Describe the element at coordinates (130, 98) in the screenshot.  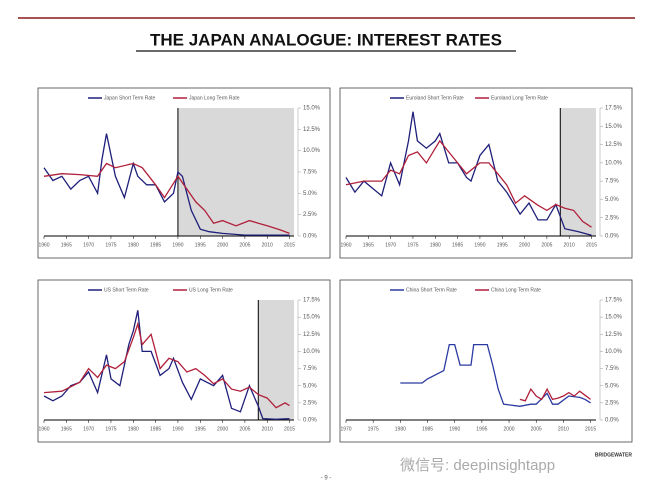
I see `legend-label: Japan Short Term Rate` at that location.